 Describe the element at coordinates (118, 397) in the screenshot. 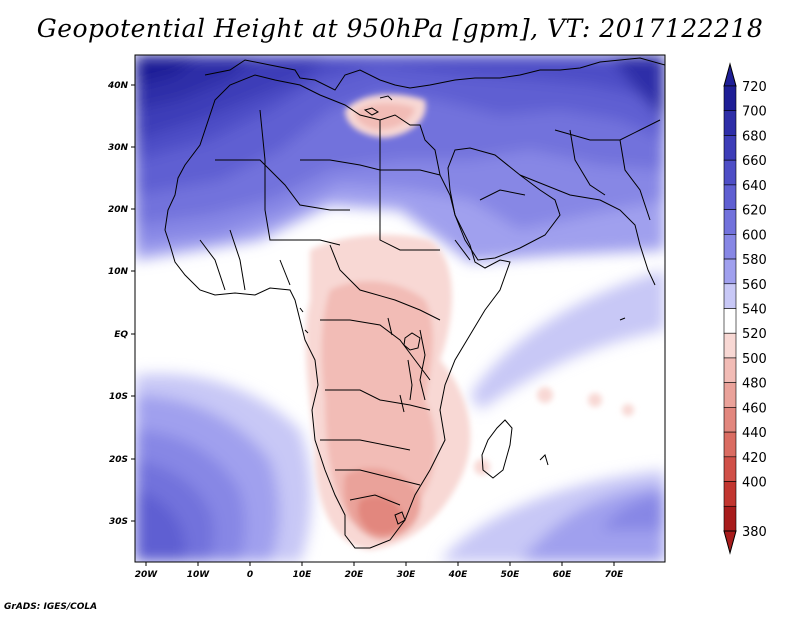

I see `lat-label: 10S` at that location.